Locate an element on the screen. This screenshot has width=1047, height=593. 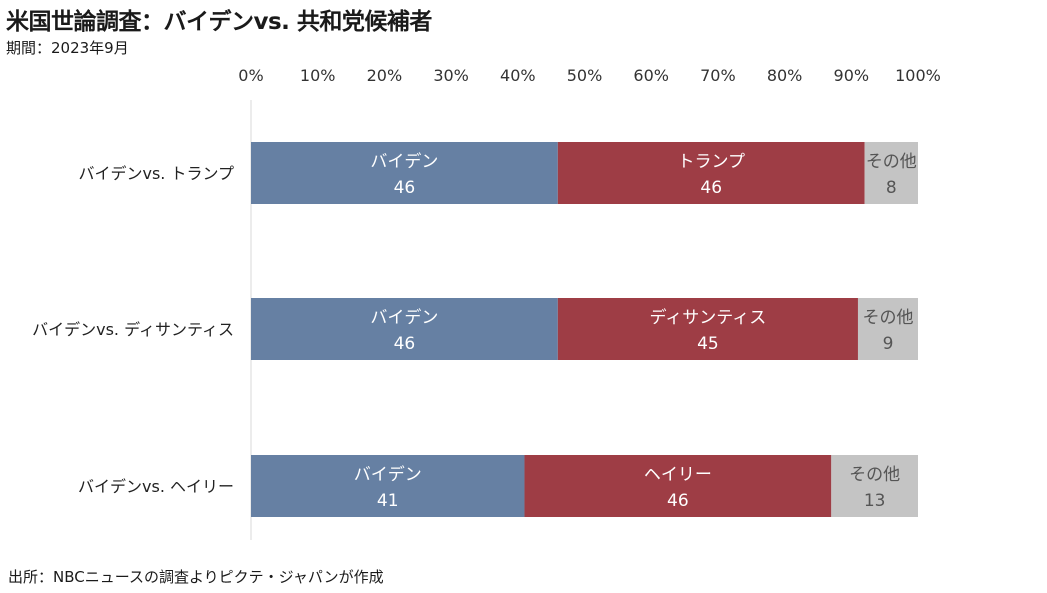
segment-value-label: 41 is located at coordinates (388, 501).